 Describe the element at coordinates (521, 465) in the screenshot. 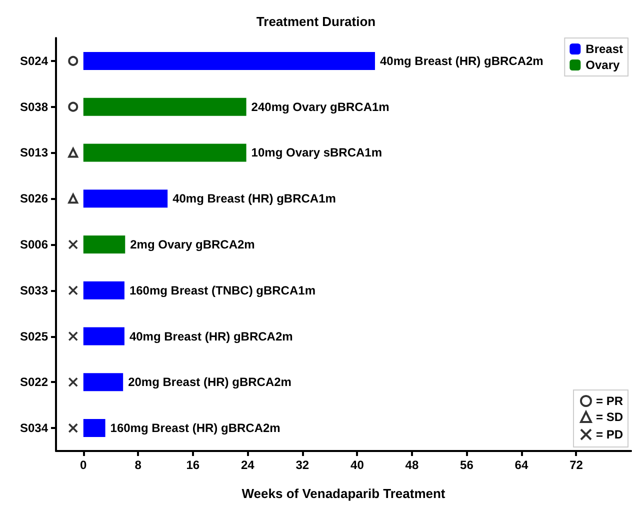

I see `x-tick-label: 64` at that location.